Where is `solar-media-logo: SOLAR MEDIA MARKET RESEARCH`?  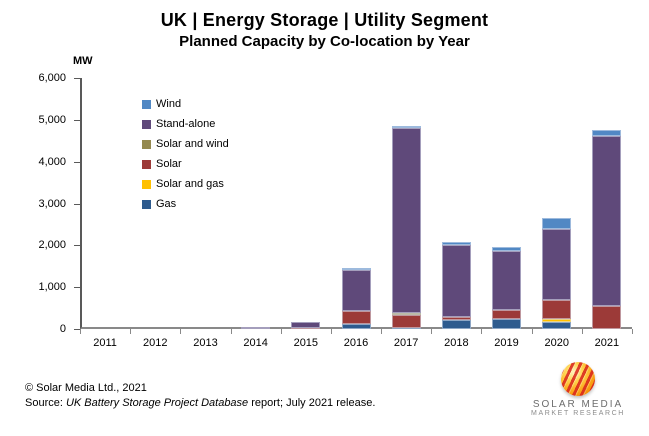
solar-media-logo: SOLAR MEDIA MARKET RESEARCH is located at coordinates (578, 388).